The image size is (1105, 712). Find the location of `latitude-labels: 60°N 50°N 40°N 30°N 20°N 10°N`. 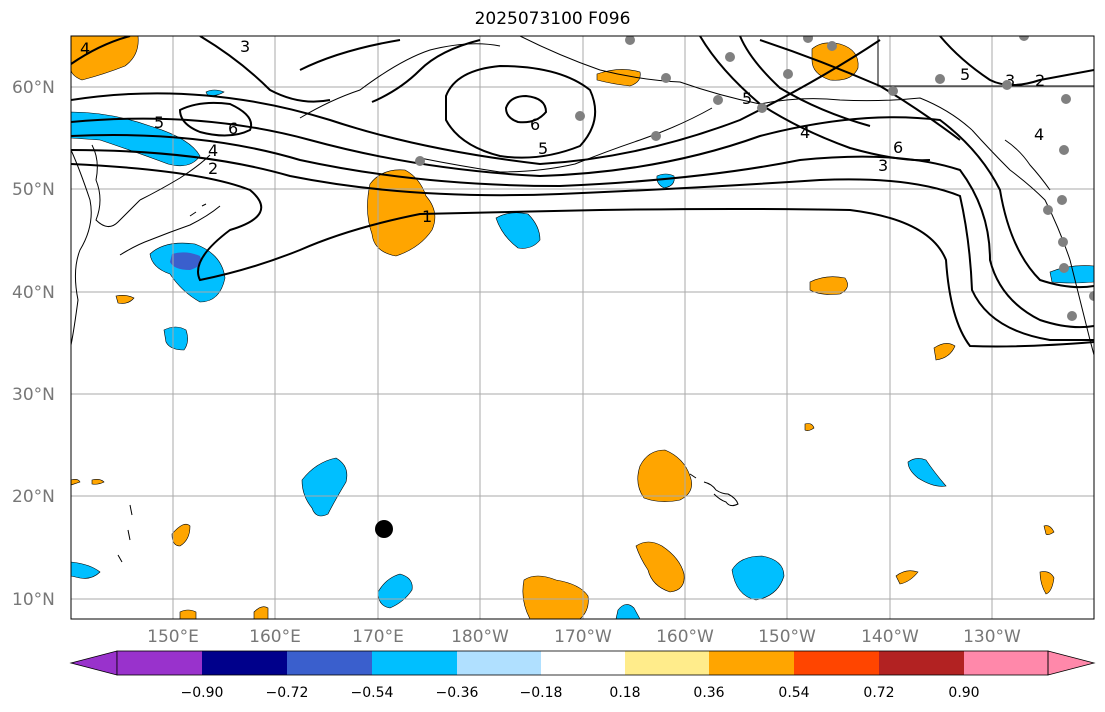

latitude-labels: 60°N 50°N 40°N 30°N 20°N 10°N is located at coordinates (33, 344).